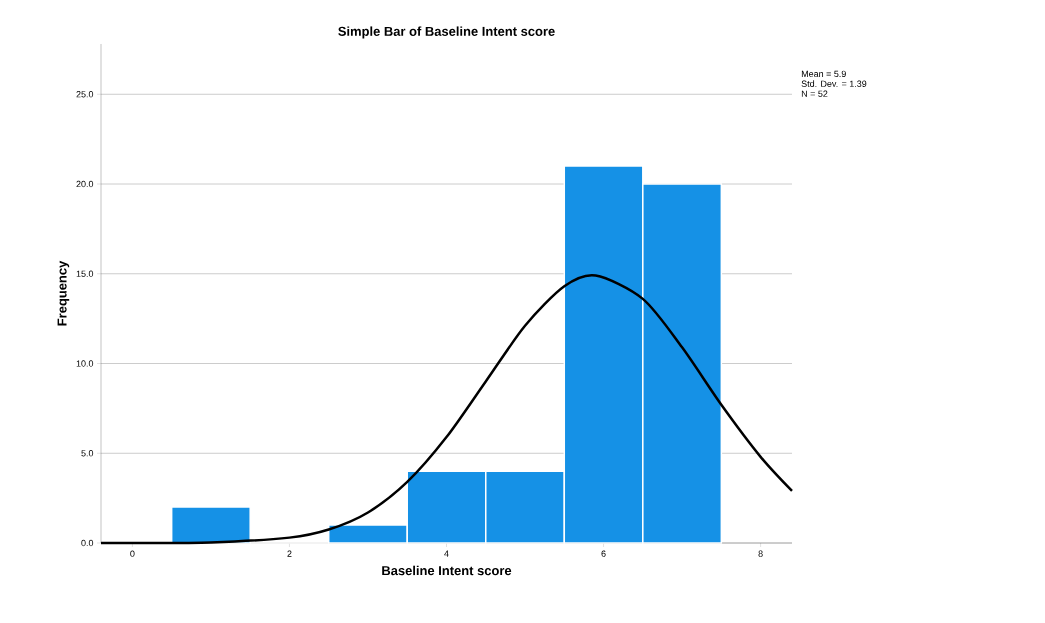 This screenshot has width=1045, height=623. Describe the element at coordinates (289, 553) in the screenshot. I see `x-tick-label: 2` at that location.